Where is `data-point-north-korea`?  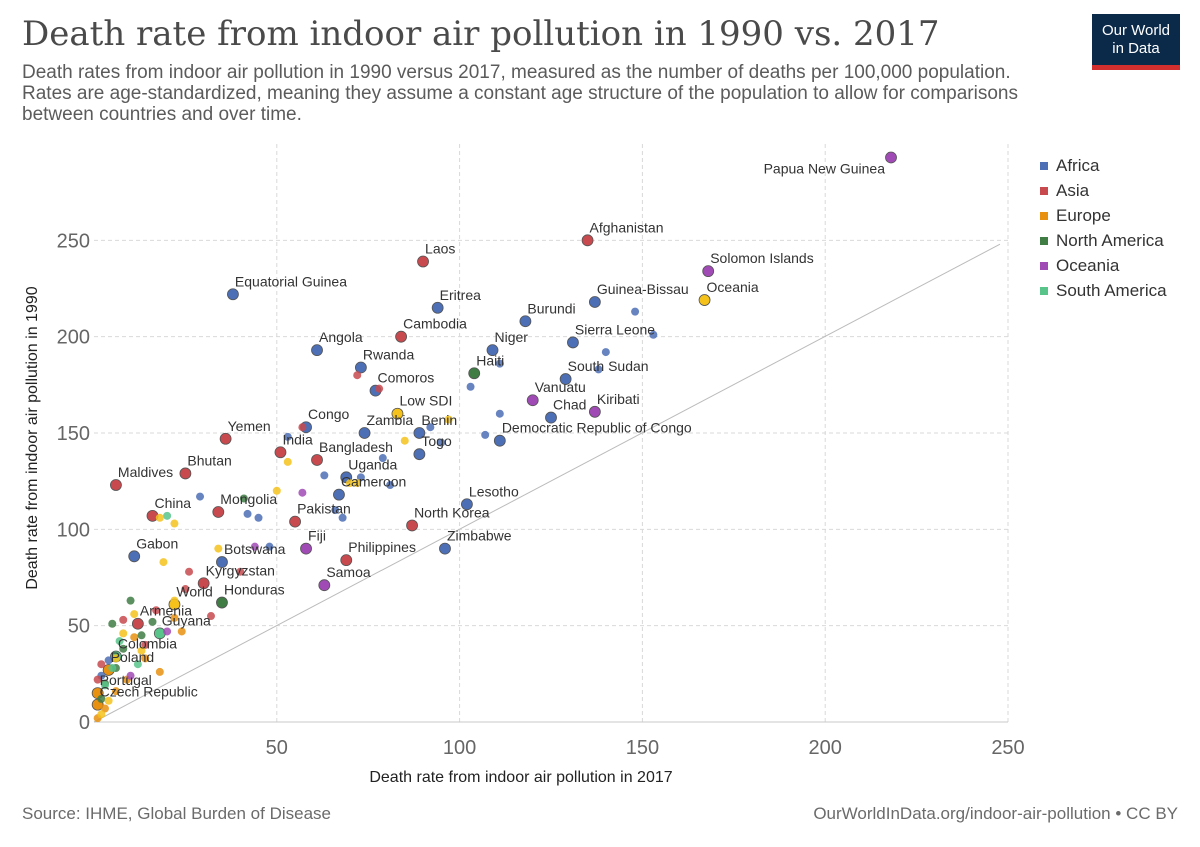
data-point-north-korea is located at coordinates (412, 525).